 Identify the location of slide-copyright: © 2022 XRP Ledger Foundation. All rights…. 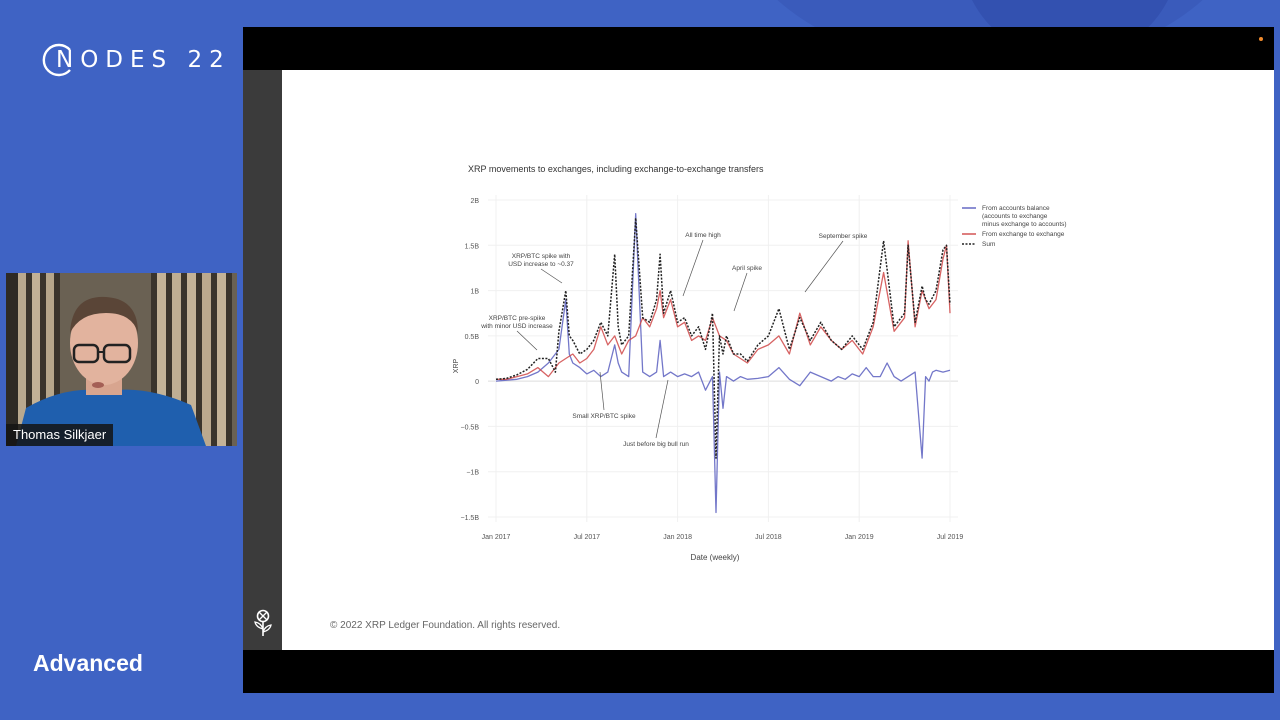
(445, 625).